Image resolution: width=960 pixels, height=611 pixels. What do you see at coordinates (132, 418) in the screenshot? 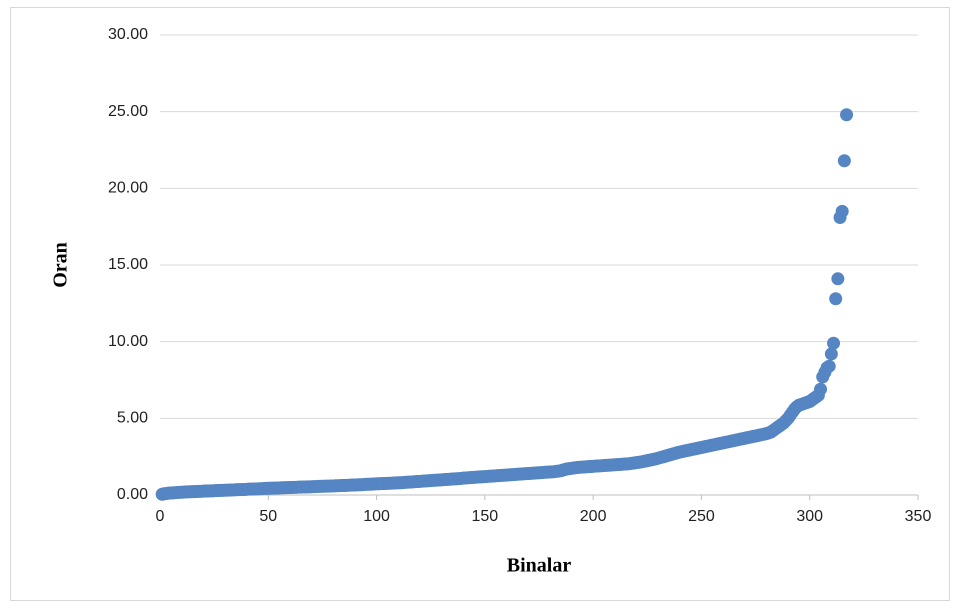
I see `y-tick-label: 5.00` at bounding box center [132, 418].